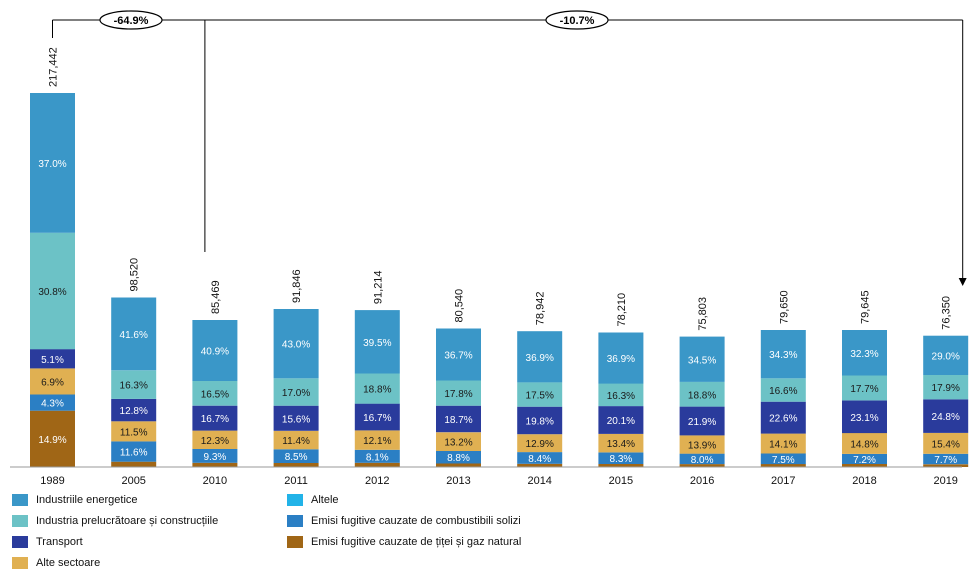  I want to click on segment-label: 13.9%, so click(702, 446).